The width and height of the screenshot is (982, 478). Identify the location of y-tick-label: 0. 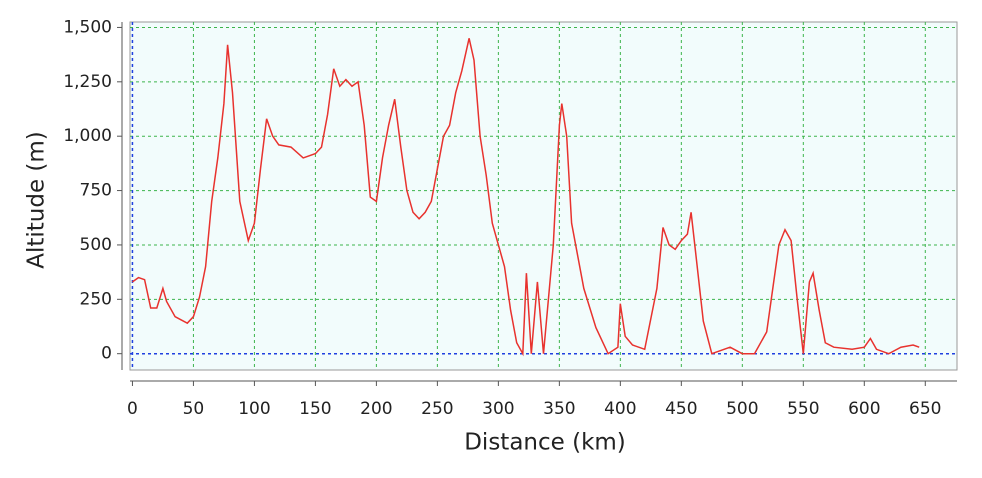
(106, 354).